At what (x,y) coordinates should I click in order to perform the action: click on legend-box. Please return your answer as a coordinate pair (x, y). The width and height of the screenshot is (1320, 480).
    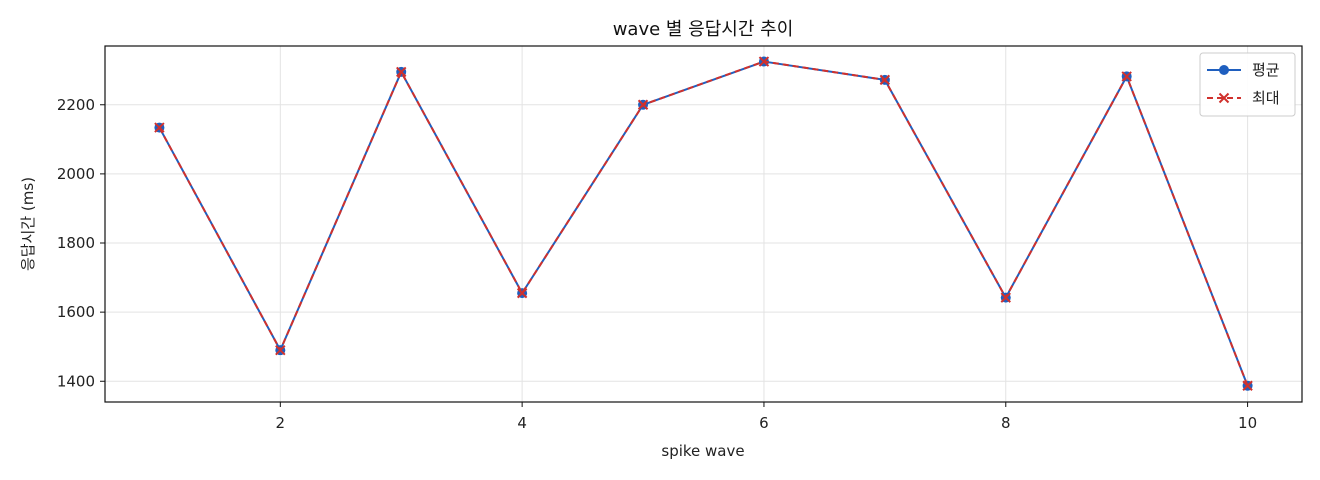
    Looking at the image, I should click on (1247, 84).